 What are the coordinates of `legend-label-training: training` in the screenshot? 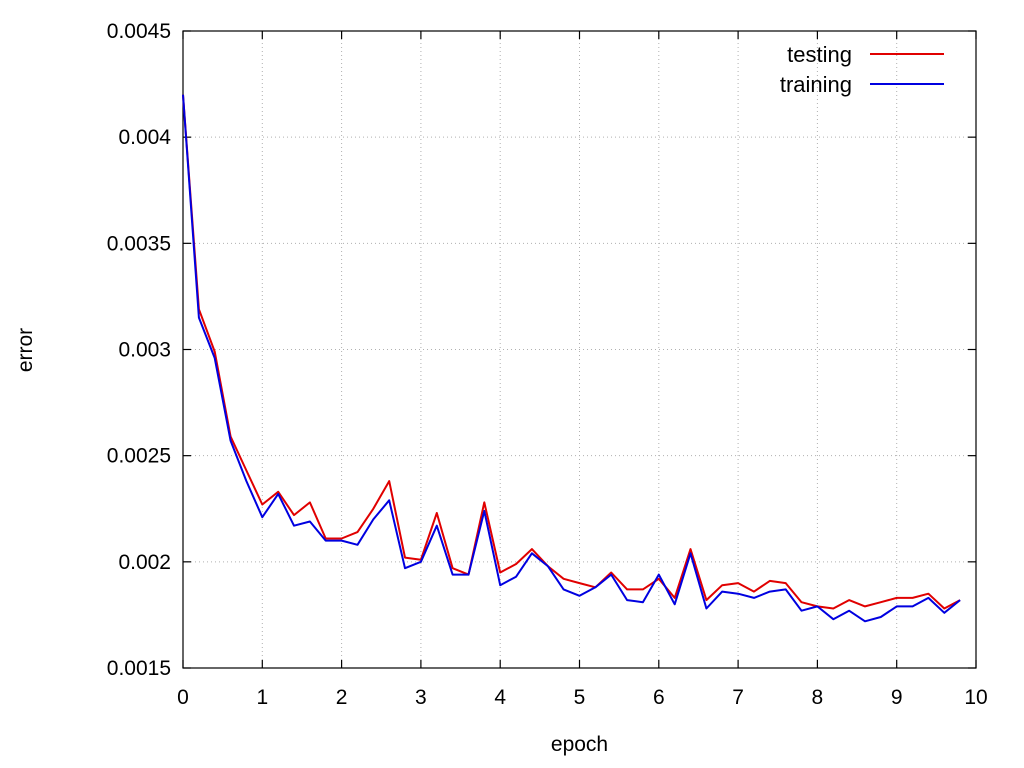 It's located at (816, 84).